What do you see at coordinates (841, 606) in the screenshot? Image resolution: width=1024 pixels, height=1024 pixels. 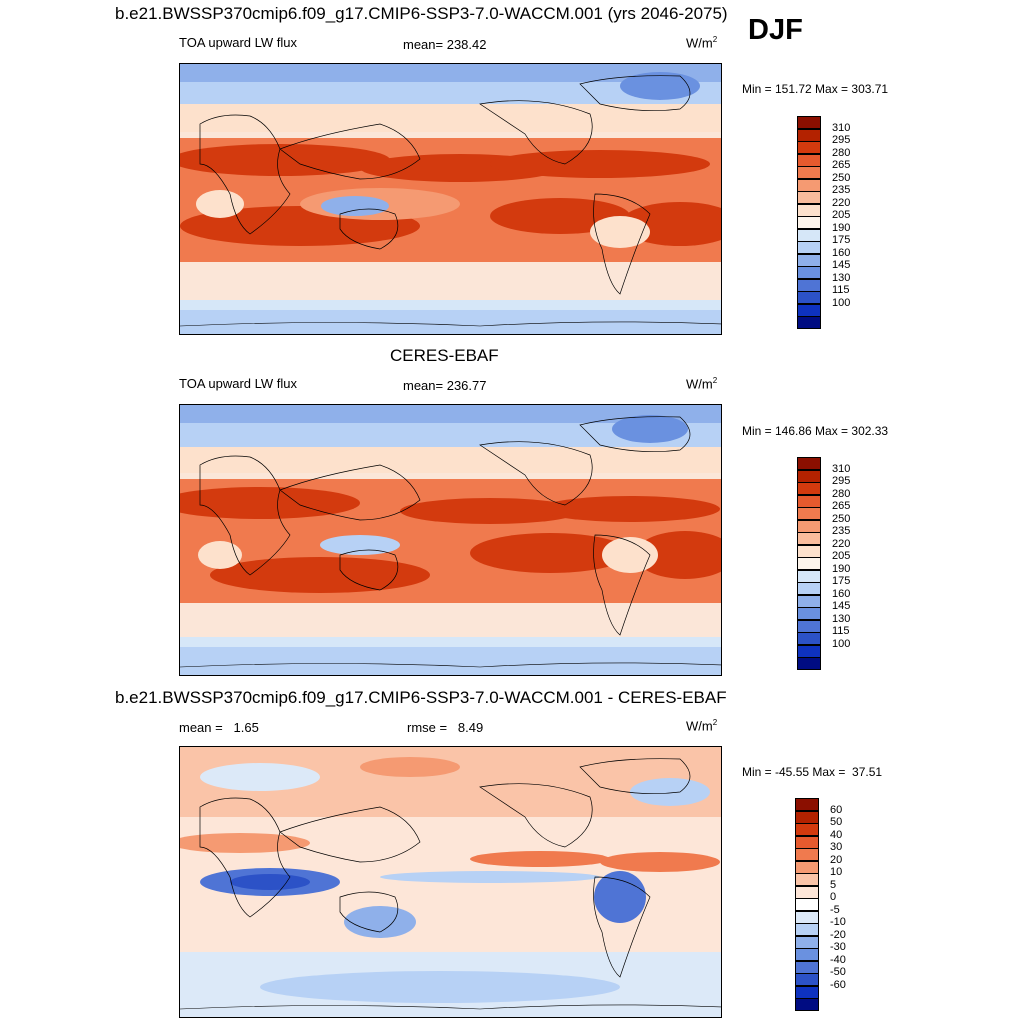 I see `colorbar-tick-label: 145` at bounding box center [841, 606].